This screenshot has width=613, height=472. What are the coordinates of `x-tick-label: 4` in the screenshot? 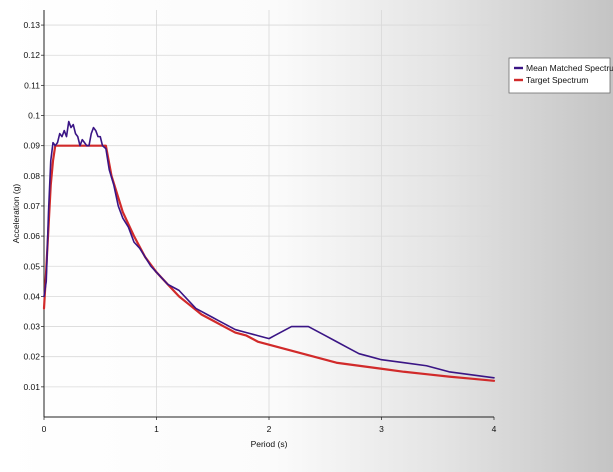 It's located at (494, 429).